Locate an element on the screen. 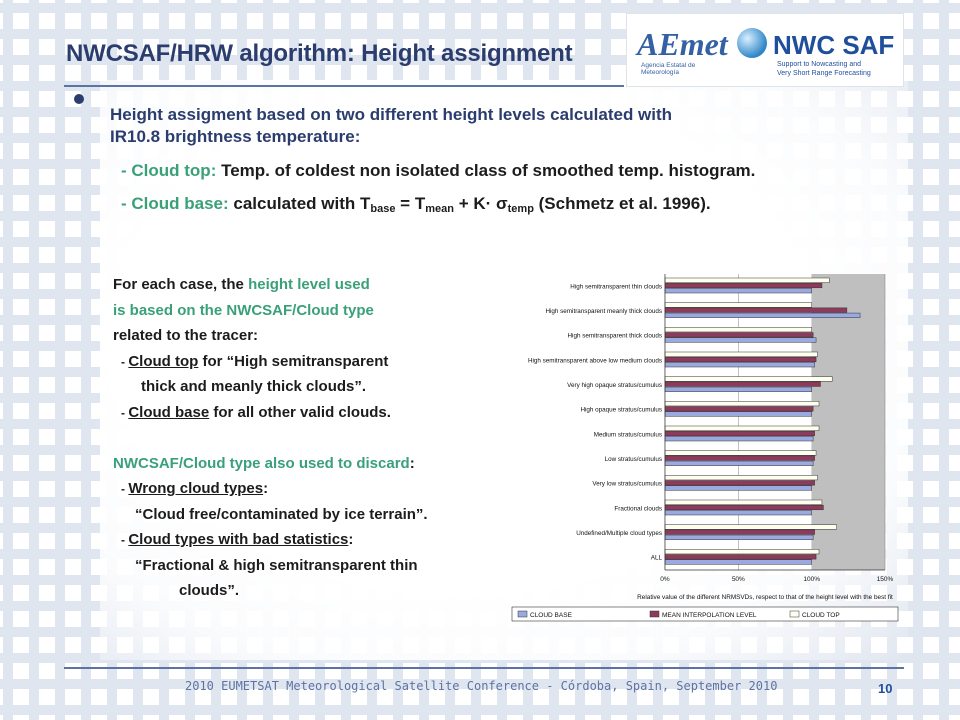 This screenshot has width=960, height=720. category-label: Low stratus/cumulus is located at coordinates (633, 459).